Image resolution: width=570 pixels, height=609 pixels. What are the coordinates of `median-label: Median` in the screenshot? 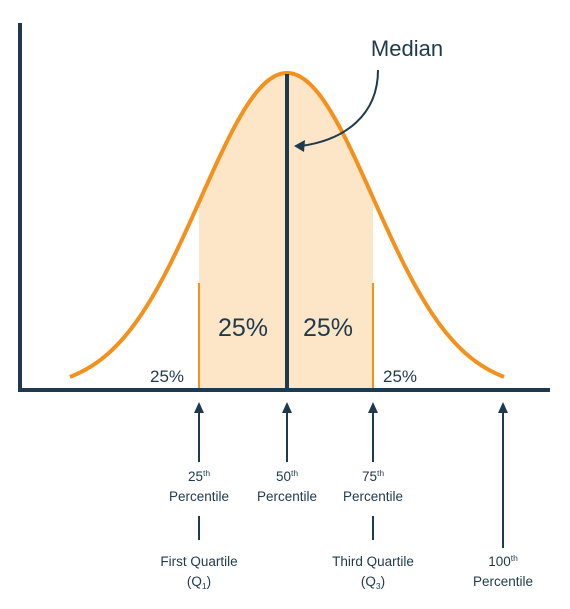 It's located at (407, 48).